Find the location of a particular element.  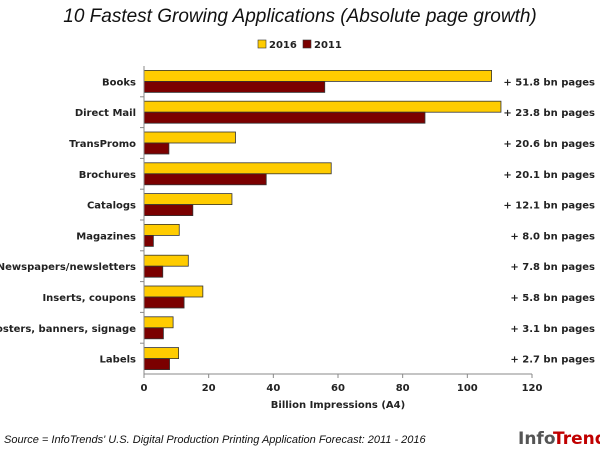

growth-annotation: + 51.8 bn pages is located at coordinates (549, 82).